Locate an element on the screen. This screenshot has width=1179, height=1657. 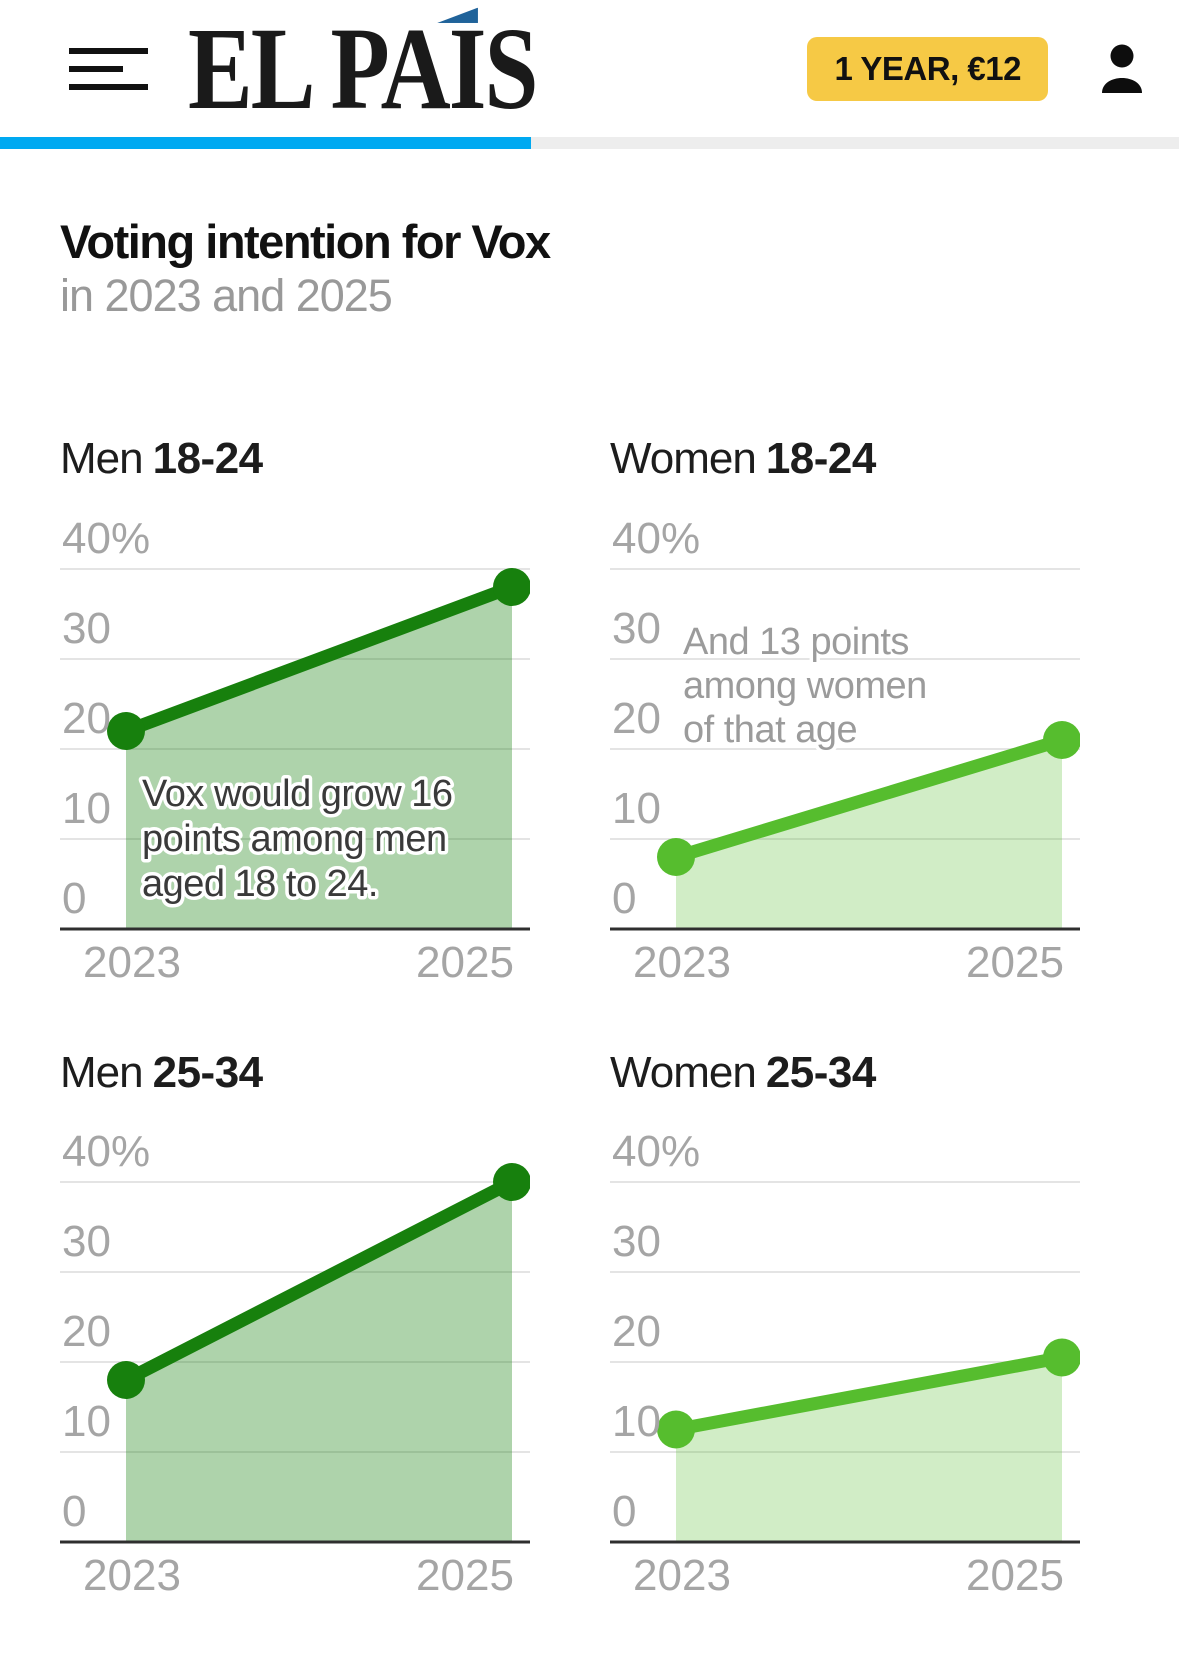
hamburger-icon is located at coordinates (108, 68).